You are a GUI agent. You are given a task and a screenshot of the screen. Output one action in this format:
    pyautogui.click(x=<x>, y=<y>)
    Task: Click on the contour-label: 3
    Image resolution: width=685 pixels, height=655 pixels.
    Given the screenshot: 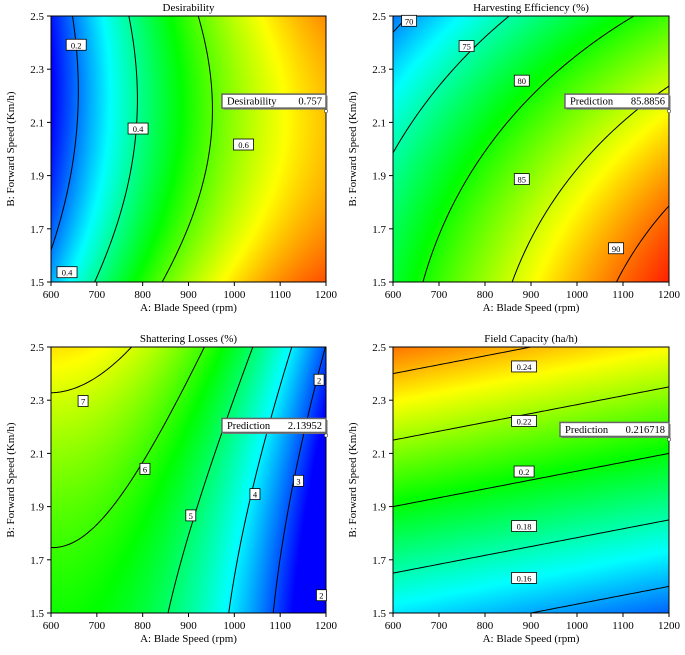 What is the action you would take?
    pyautogui.click(x=298, y=480)
    